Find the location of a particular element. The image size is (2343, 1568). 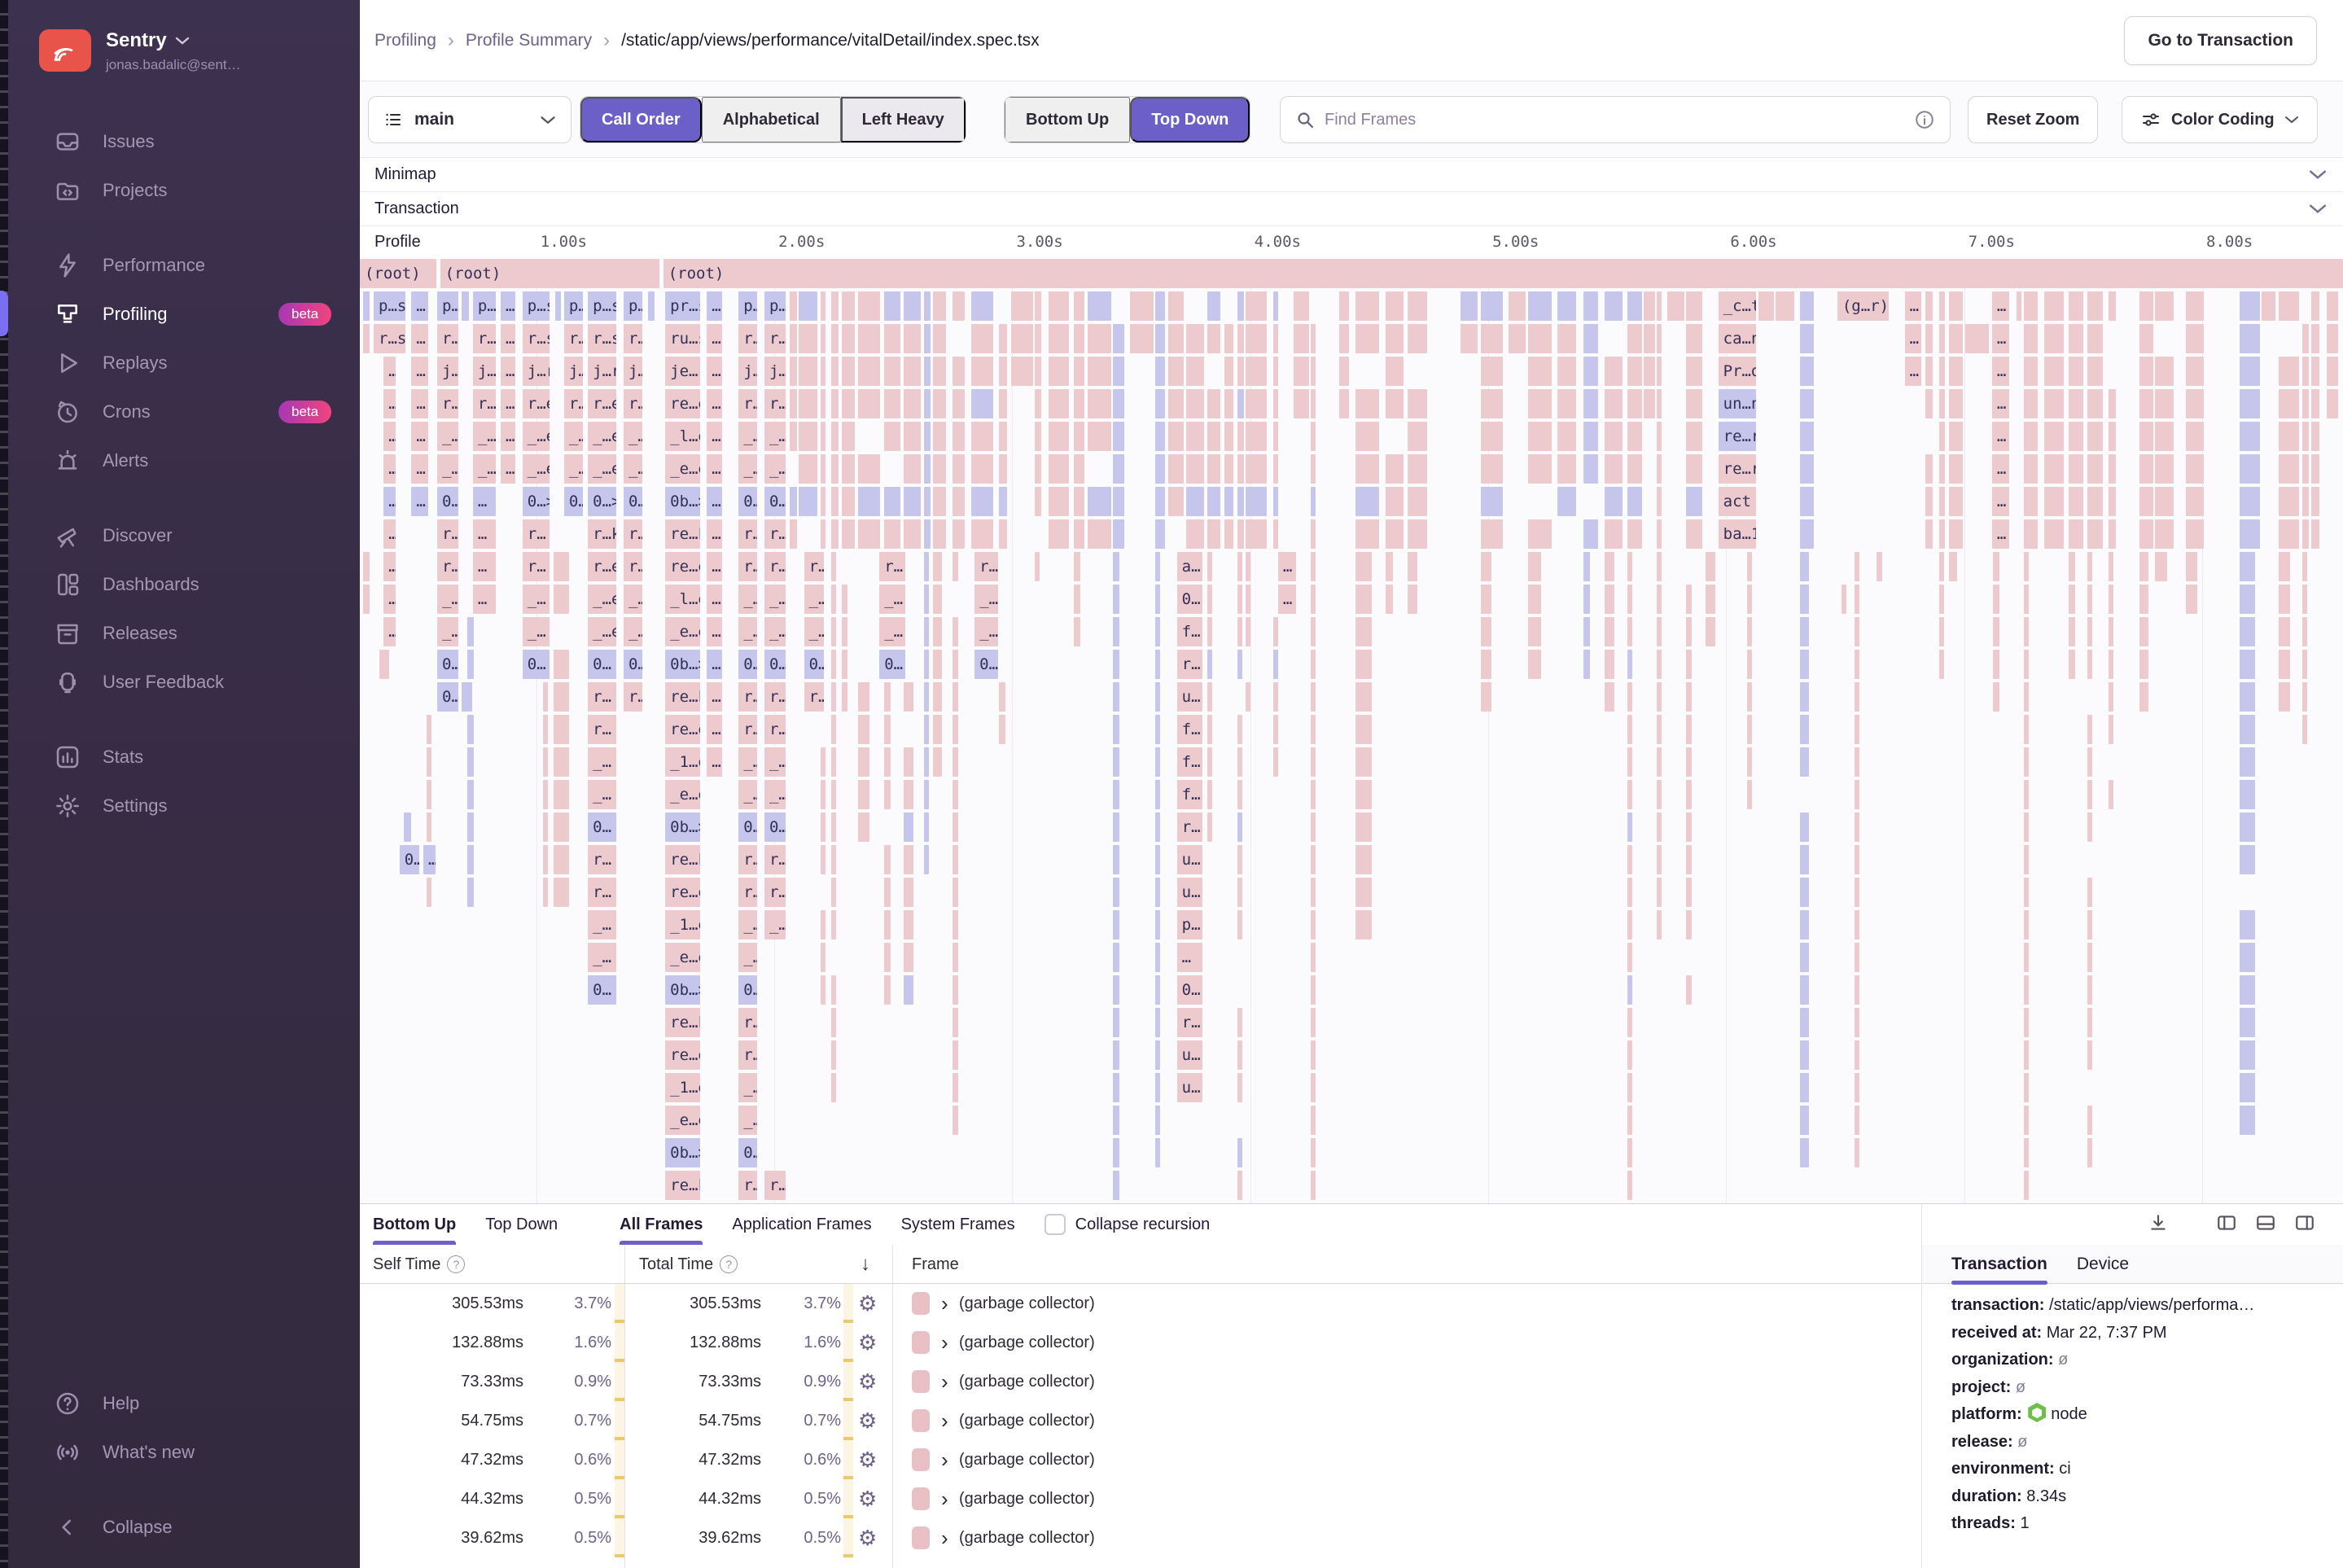

flame-frame: re…e is located at coordinates (683, 730).